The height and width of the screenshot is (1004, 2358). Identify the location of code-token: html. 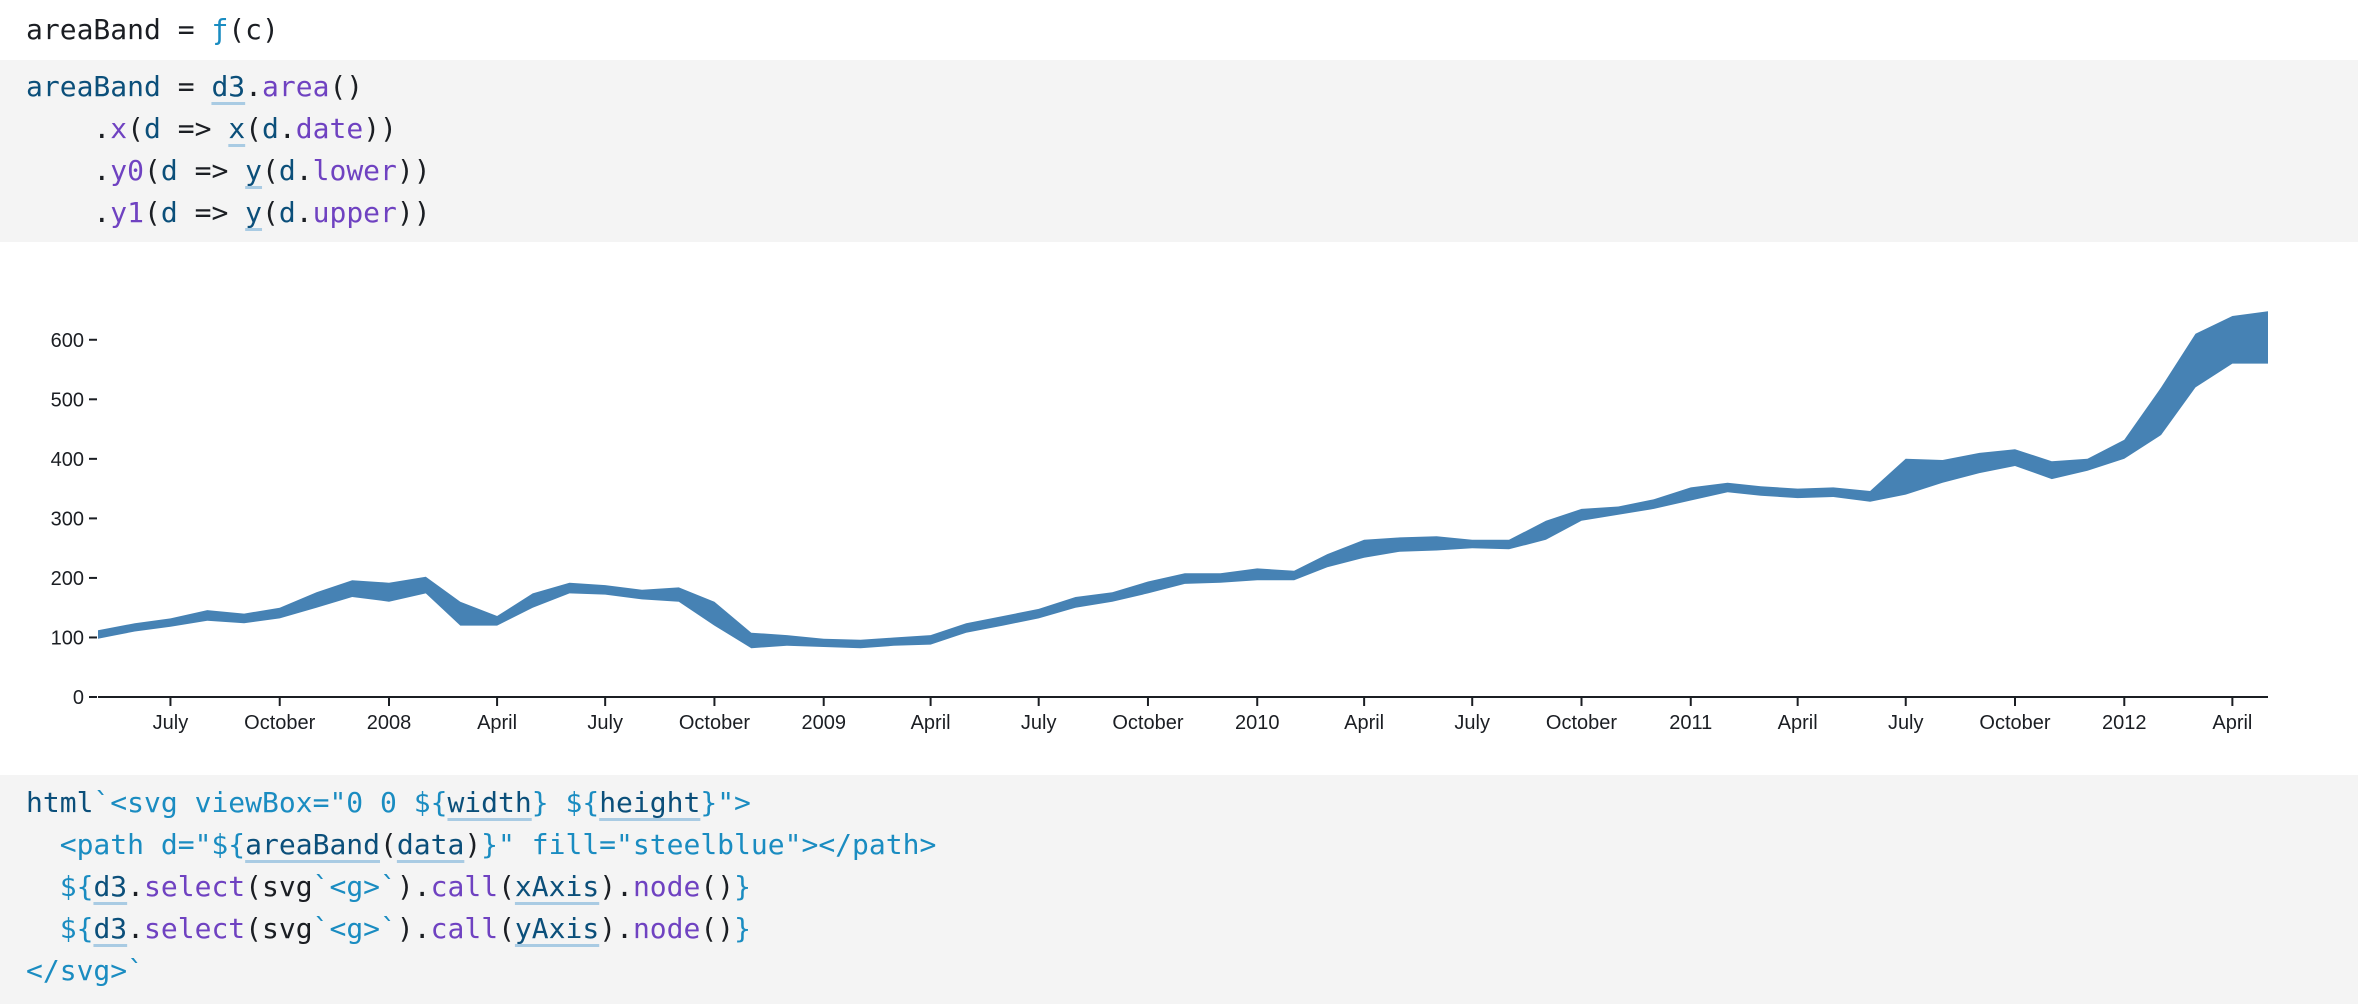
(60, 802).